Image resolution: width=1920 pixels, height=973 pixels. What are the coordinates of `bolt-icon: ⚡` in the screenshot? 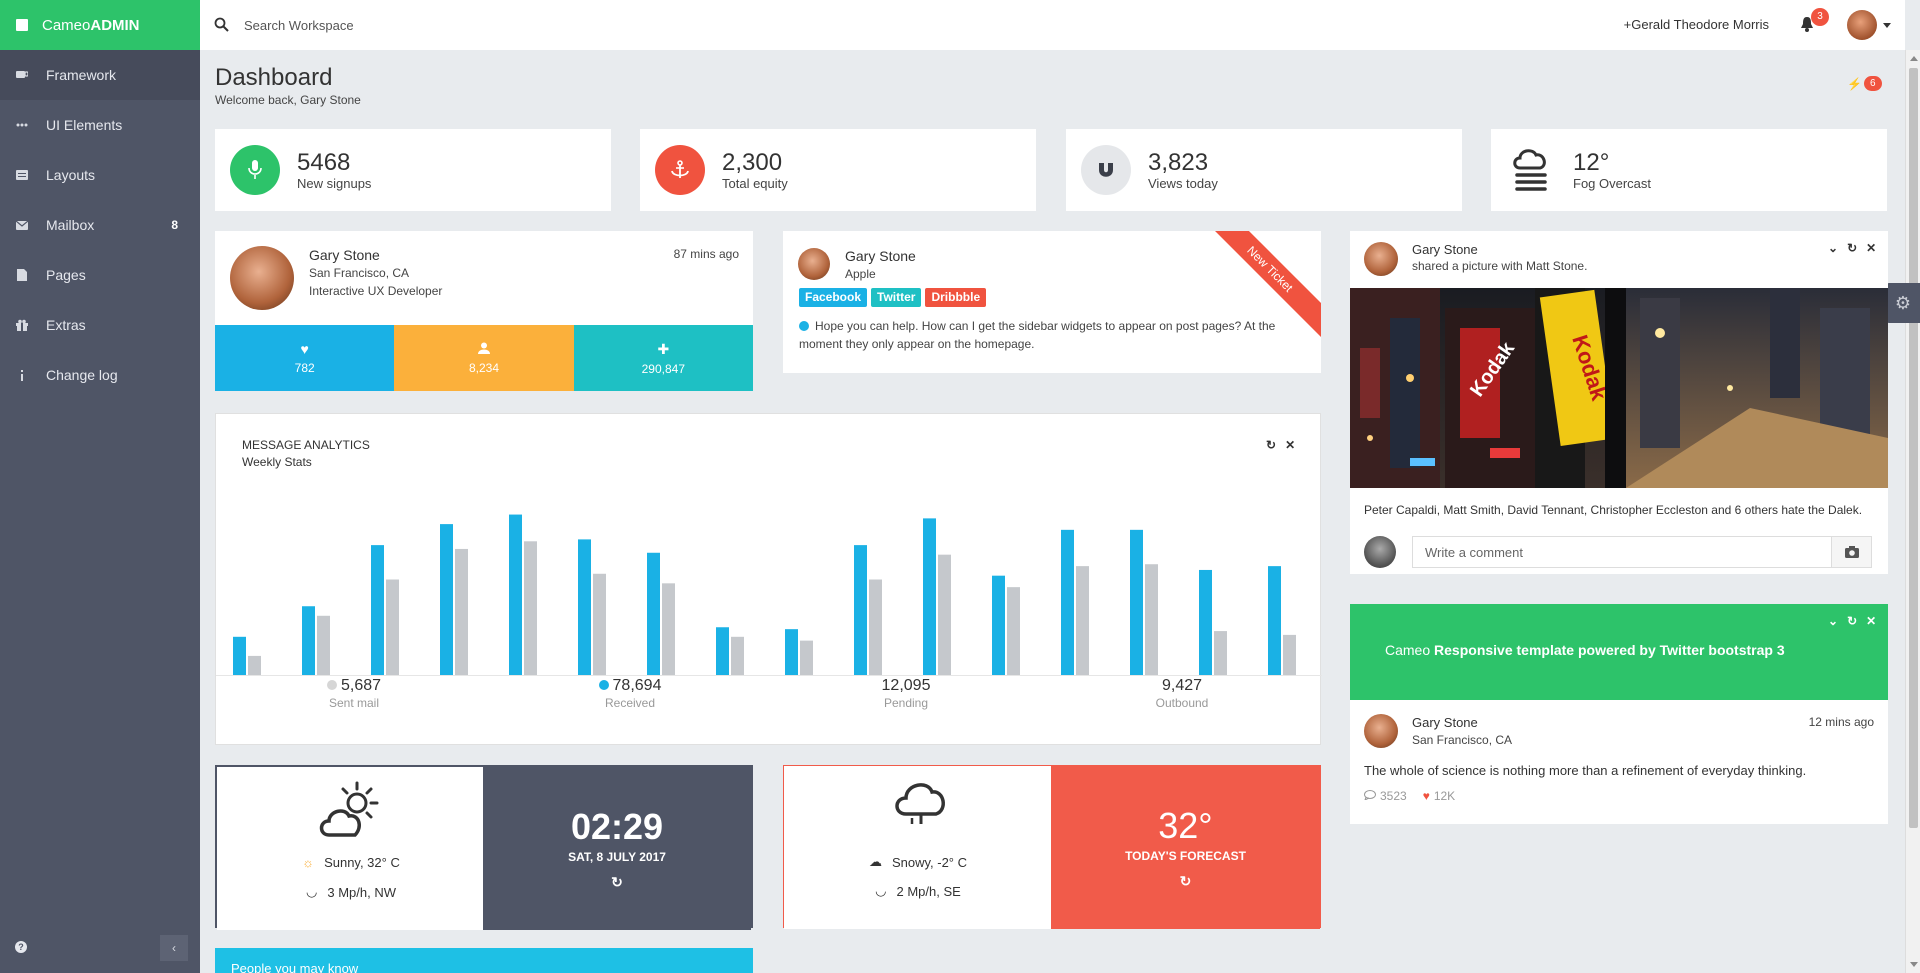 It's located at (1854, 83).